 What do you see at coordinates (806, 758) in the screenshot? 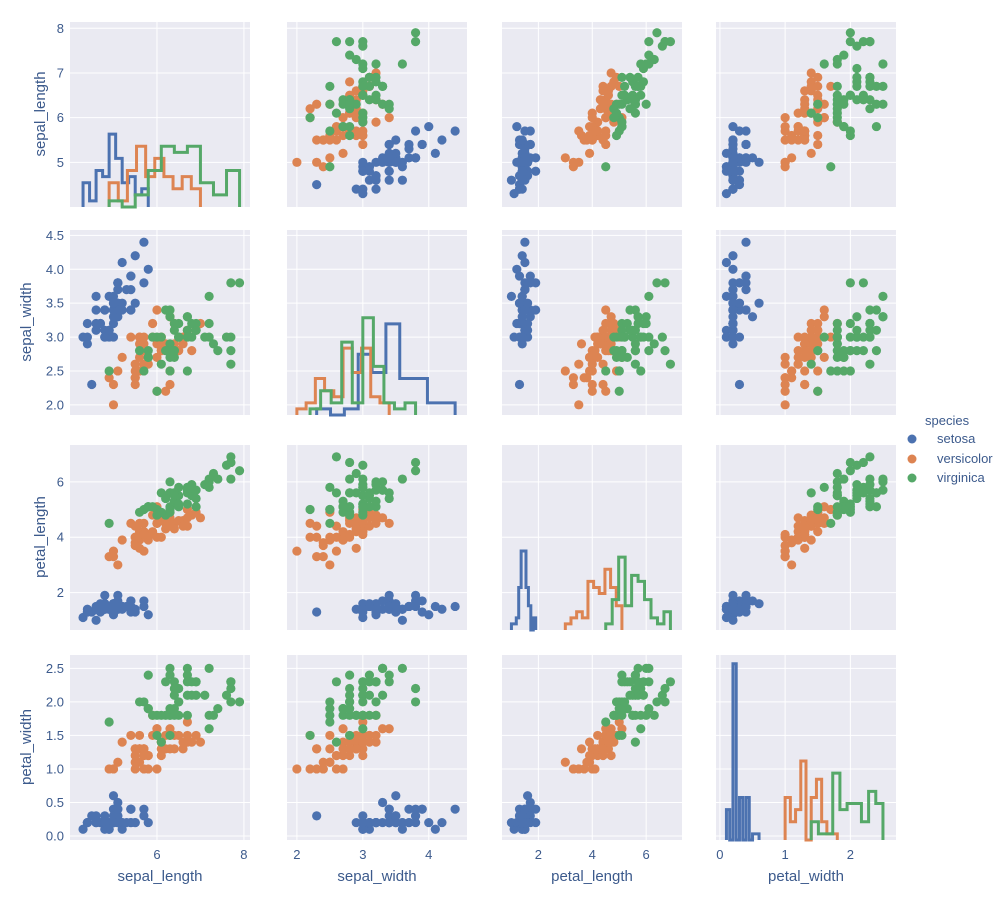
I see `panel-petal_width-vs-petal_width: 0 1 2` at bounding box center [806, 758].